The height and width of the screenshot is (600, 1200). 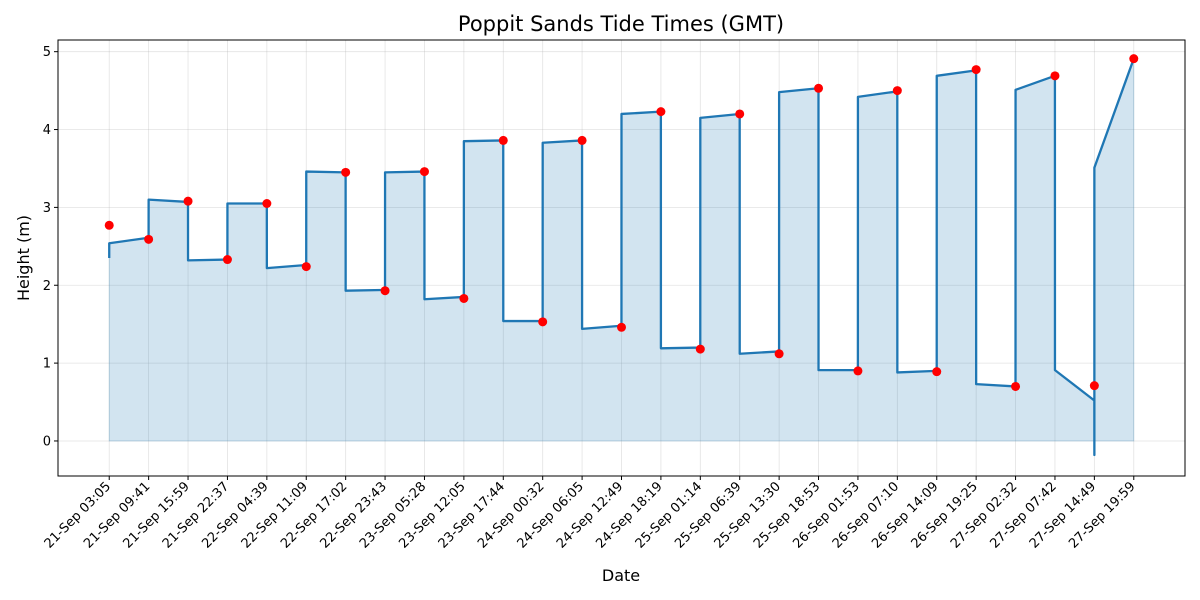 I want to click on chart-title: Poppit Sands Tide Times (GMT), so click(x=621, y=24).